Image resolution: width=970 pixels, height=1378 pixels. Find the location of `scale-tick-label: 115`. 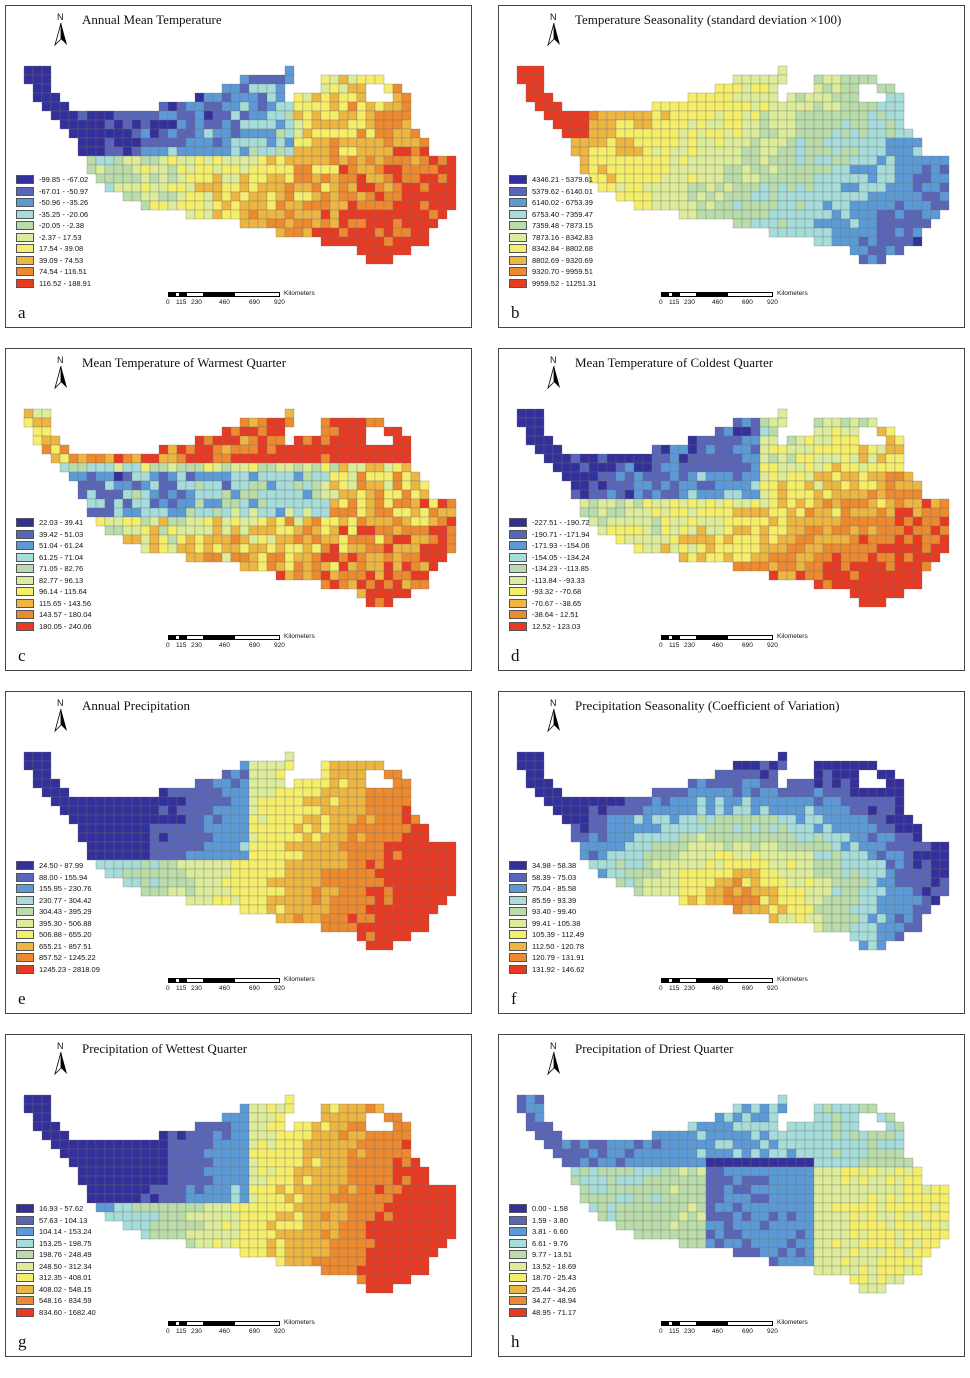

scale-tick-label: 115 is located at coordinates (181, 988).